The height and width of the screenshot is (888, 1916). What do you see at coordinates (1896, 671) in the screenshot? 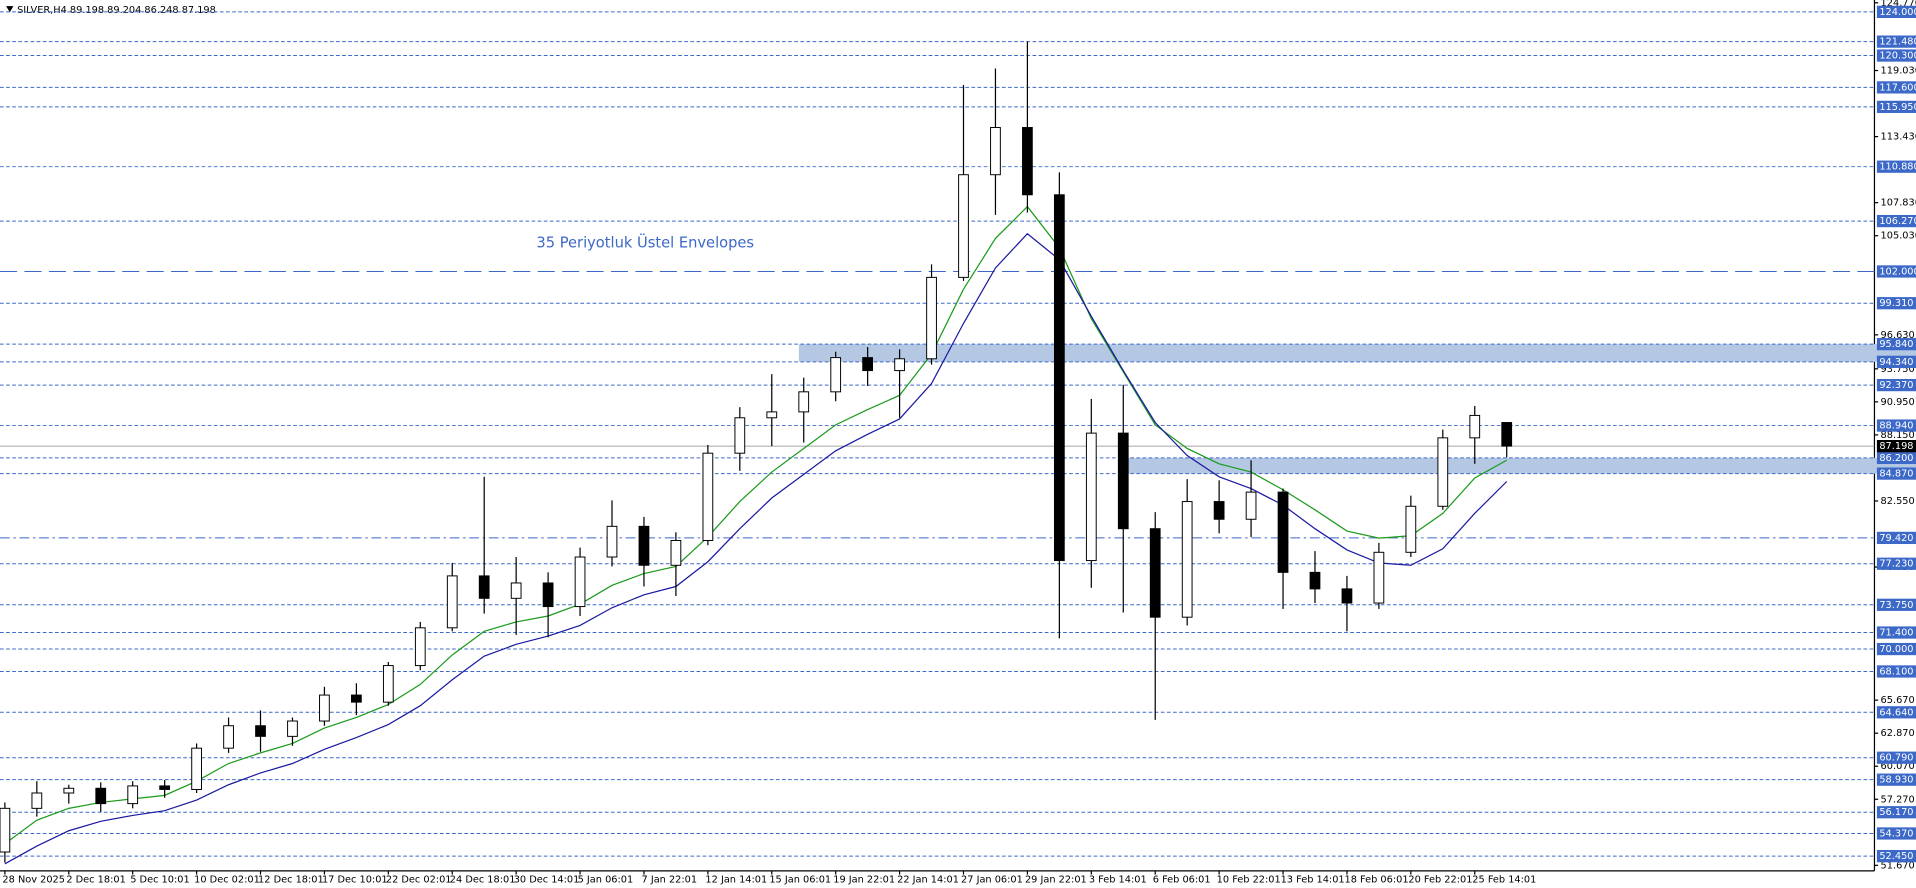
I see `level-label: 68.100` at bounding box center [1896, 671].